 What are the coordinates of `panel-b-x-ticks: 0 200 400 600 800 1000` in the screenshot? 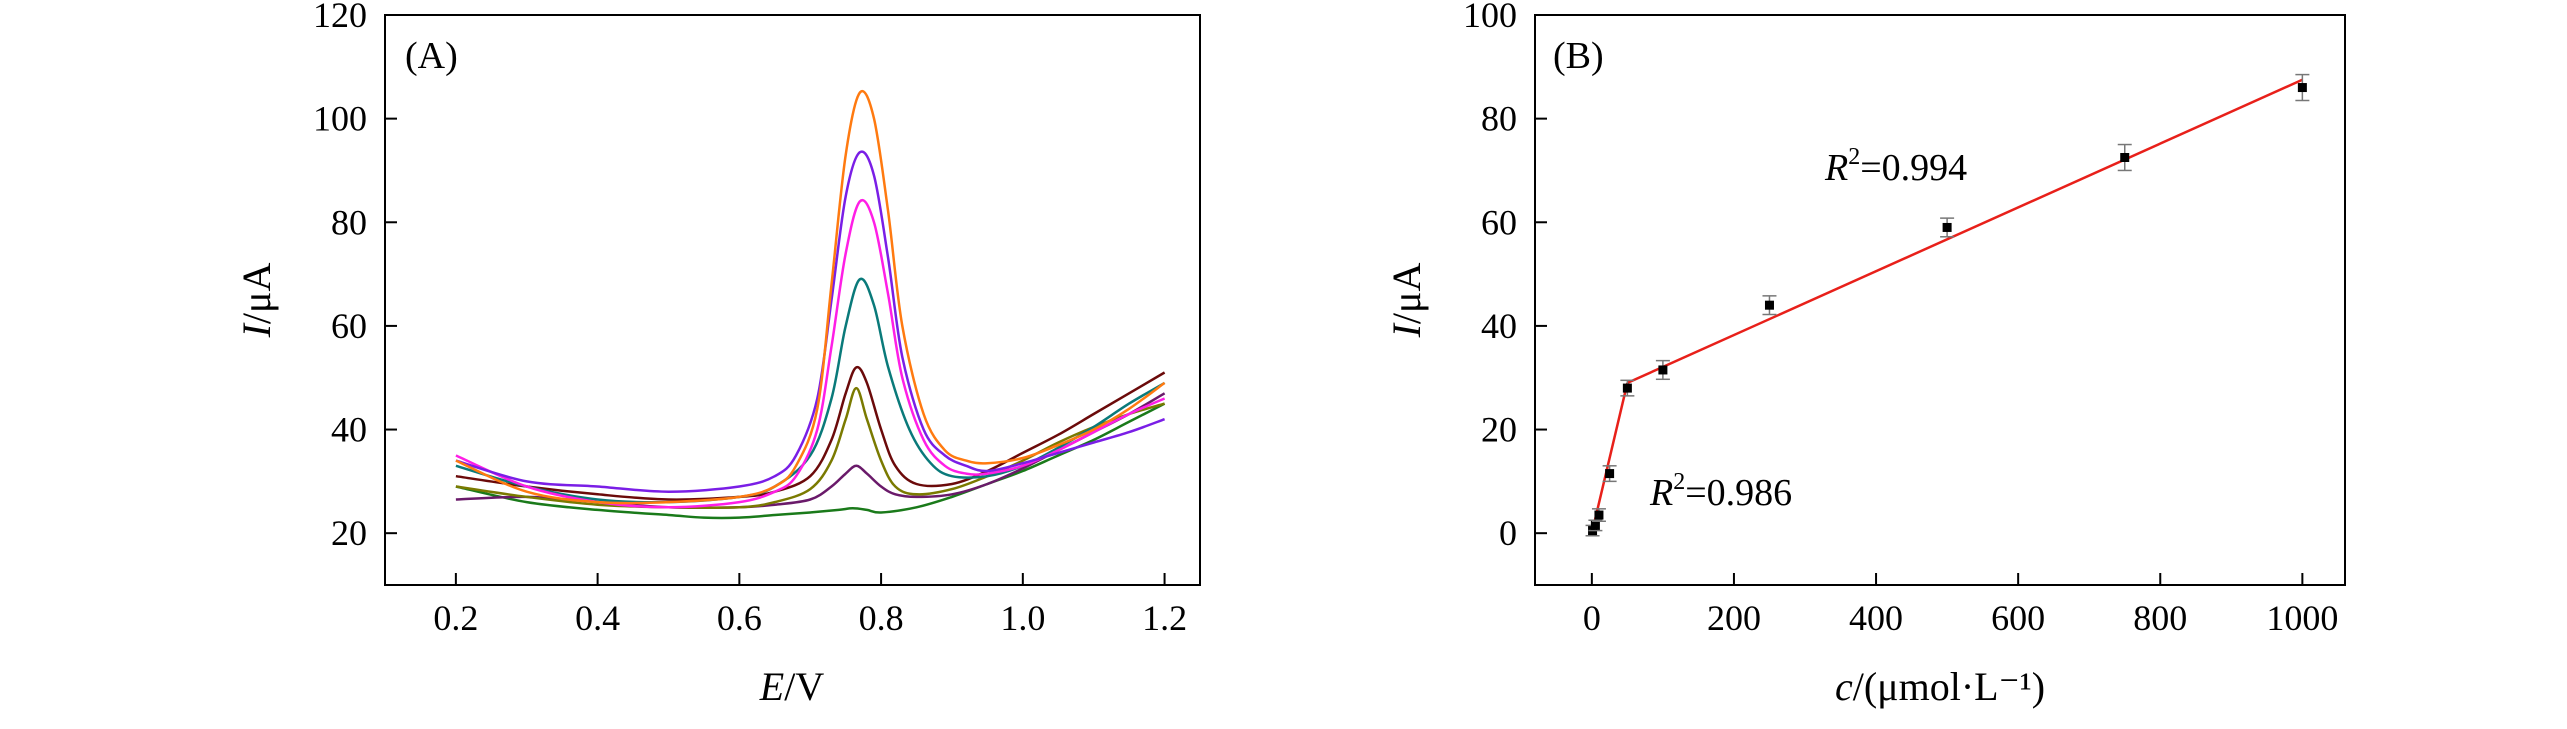 It's located at (1960, 605).